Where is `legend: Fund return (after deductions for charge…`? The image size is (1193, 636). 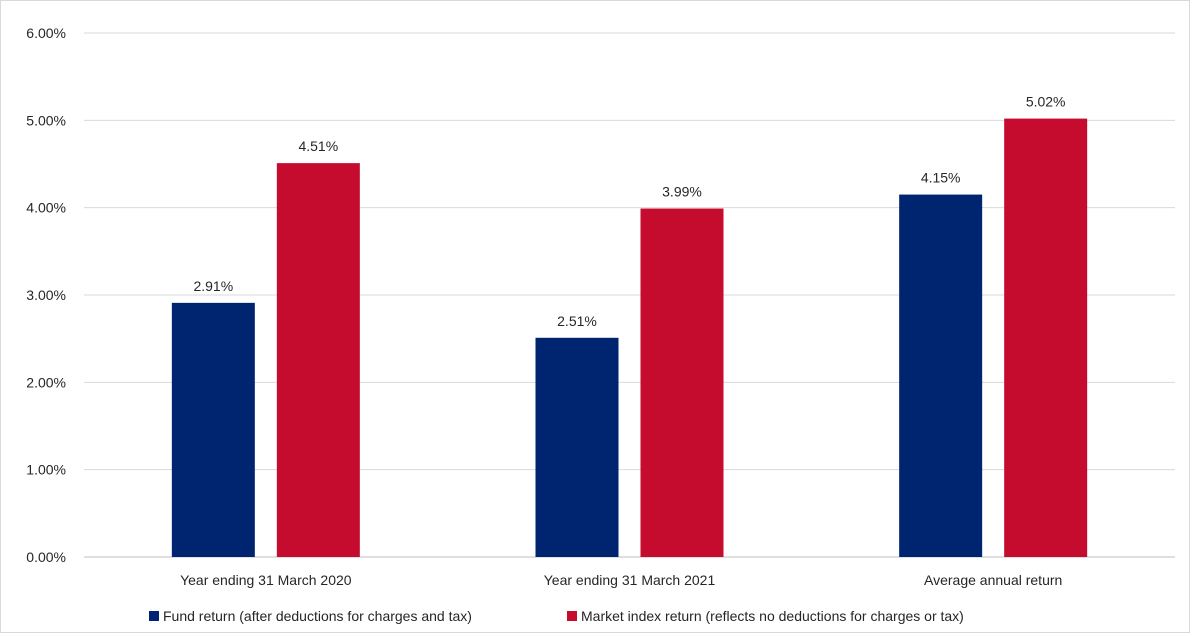 legend: Fund return (after deductions for charge… is located at coordinates (556, 616).